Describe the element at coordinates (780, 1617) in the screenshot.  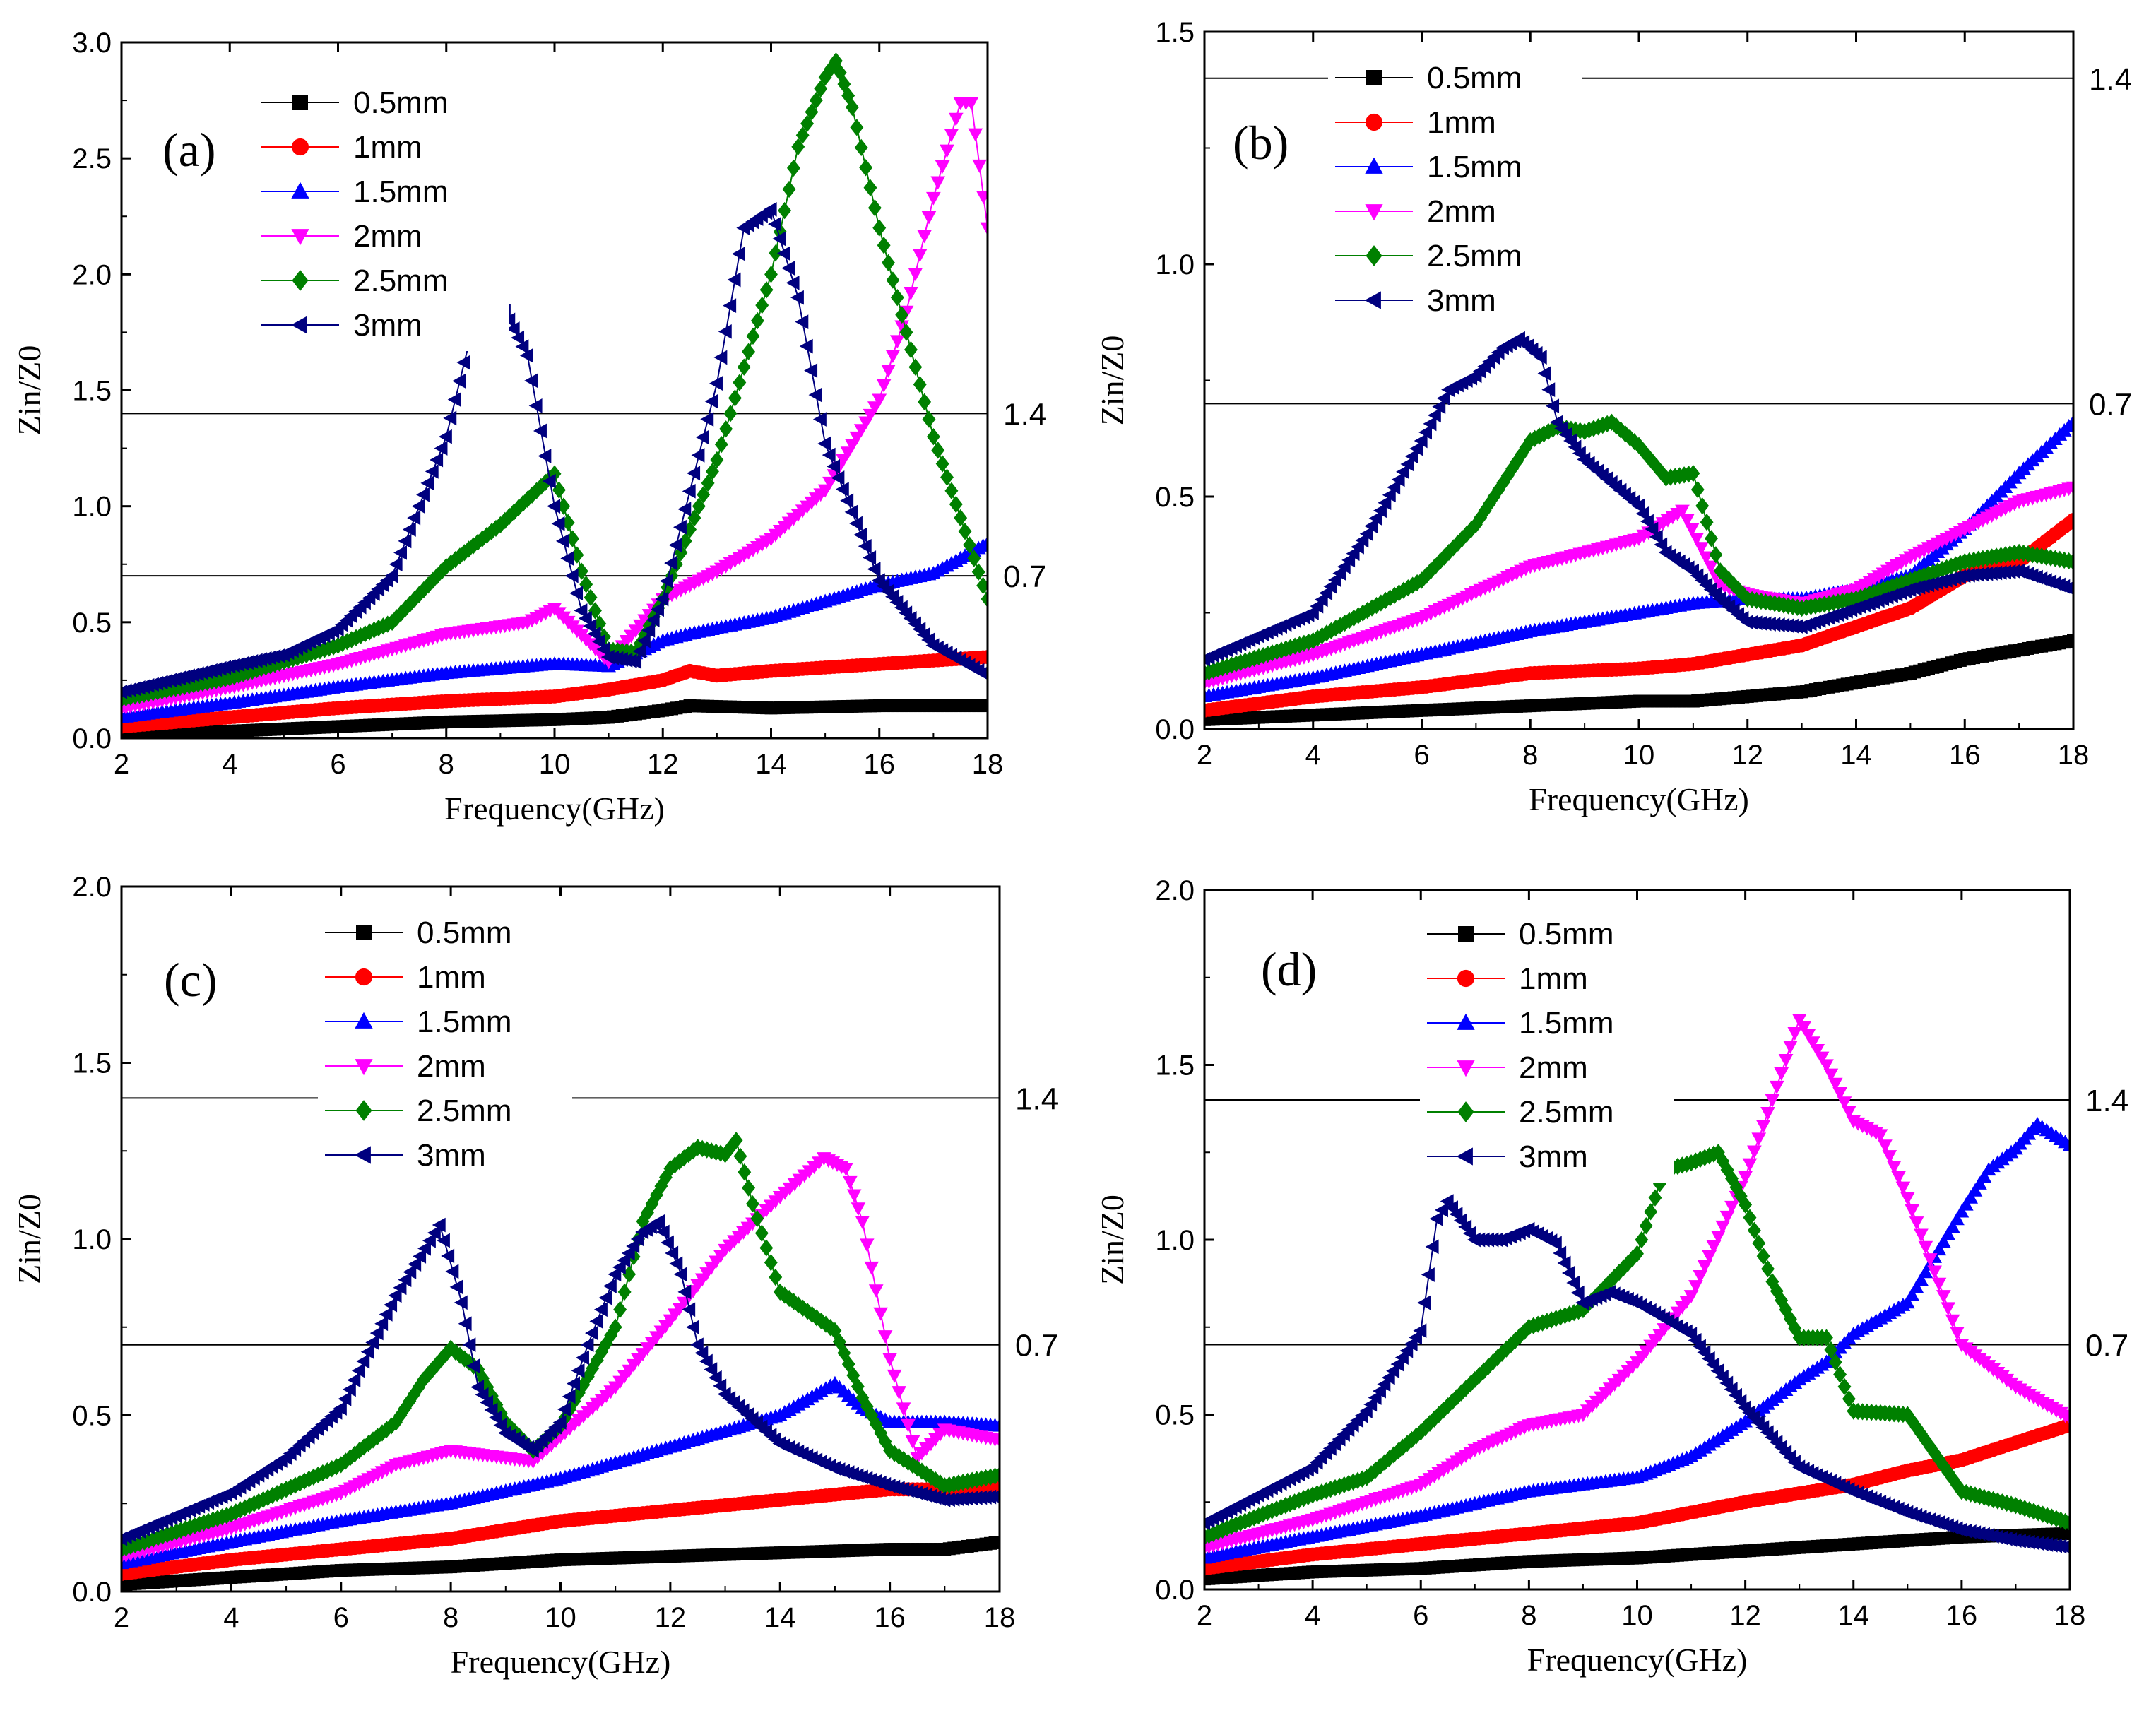
I see `x-tick-label: 14` at that location.